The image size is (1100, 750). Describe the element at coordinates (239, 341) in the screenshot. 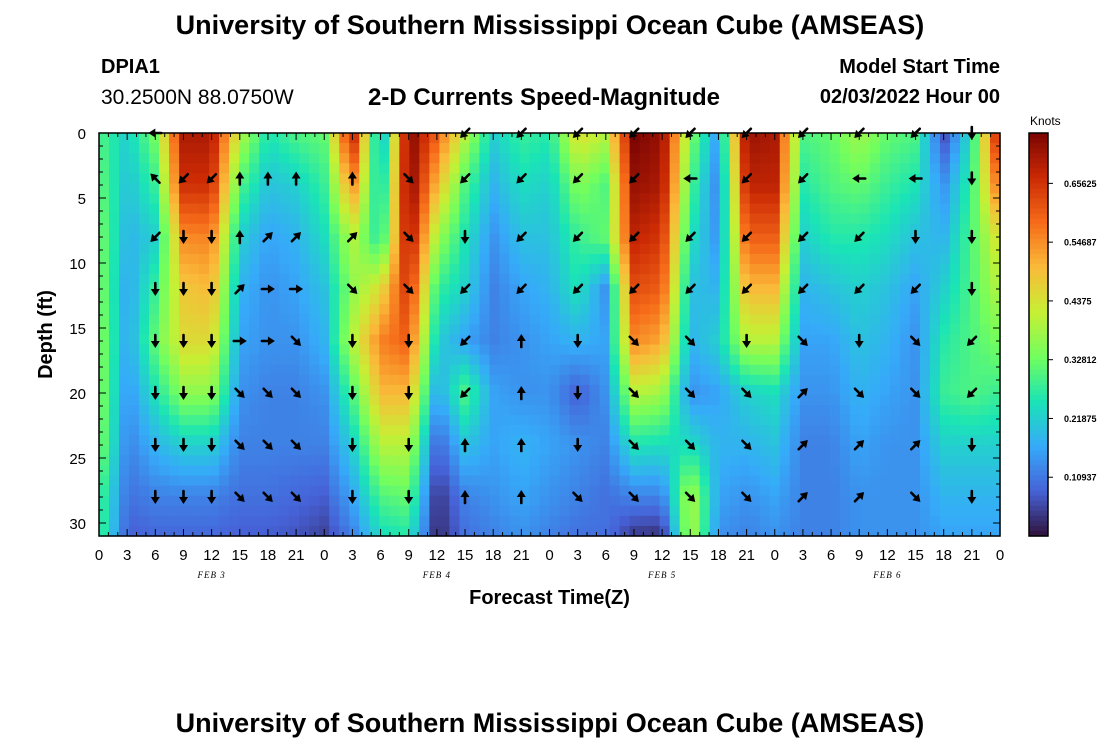

I see `current-arrow` at that location.